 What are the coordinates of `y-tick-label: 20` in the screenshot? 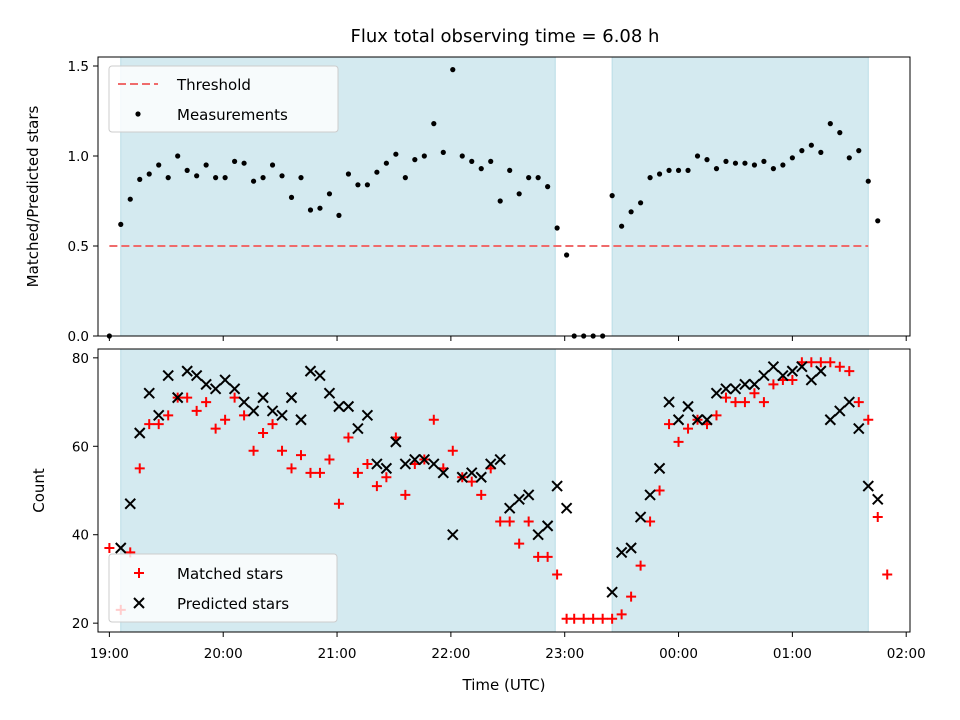 It's located at (80, 624).